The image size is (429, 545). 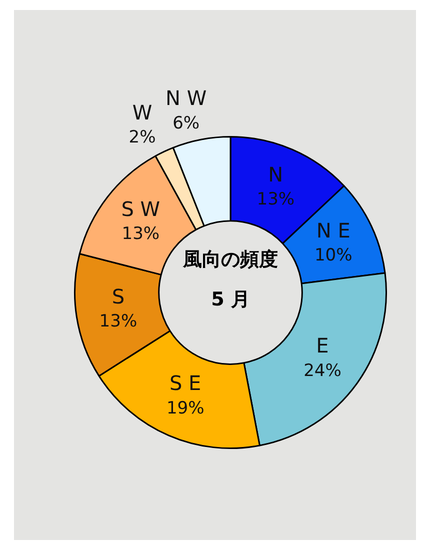 I want to click on text: 風向の頻度, so click(x=230, y=259).